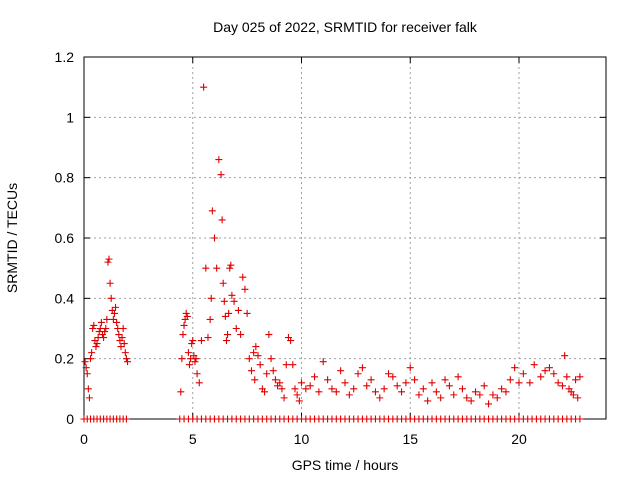  Describe the element at coordinates (65, 359) in the screenshot. I see `y-tick-label: 0.2` at that location.